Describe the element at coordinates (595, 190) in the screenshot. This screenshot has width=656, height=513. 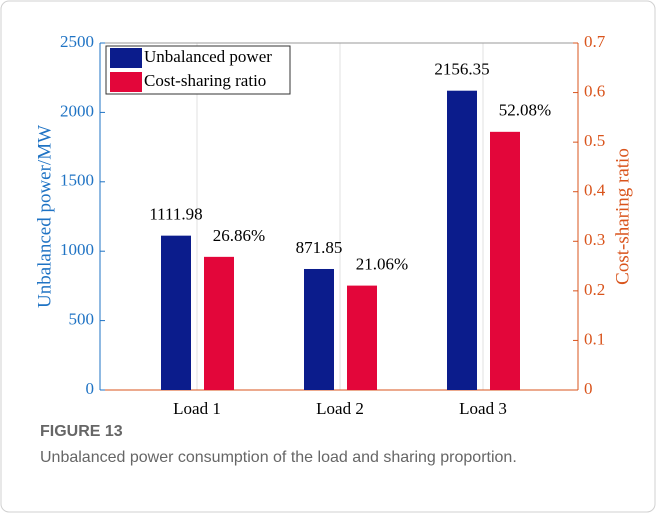
I see `y2-tick-label: 0.4` at that location.